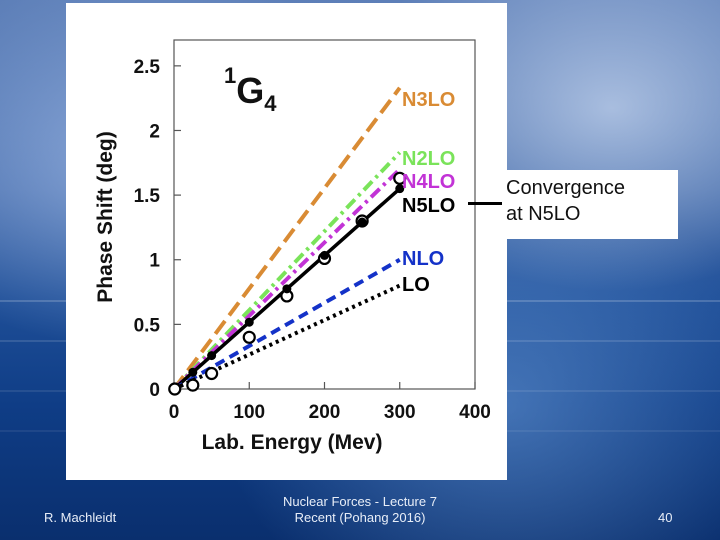  Describe the element at coordinates (543, 214) in the screenshot. I see `callout-line-2: at N5LO` at that location.